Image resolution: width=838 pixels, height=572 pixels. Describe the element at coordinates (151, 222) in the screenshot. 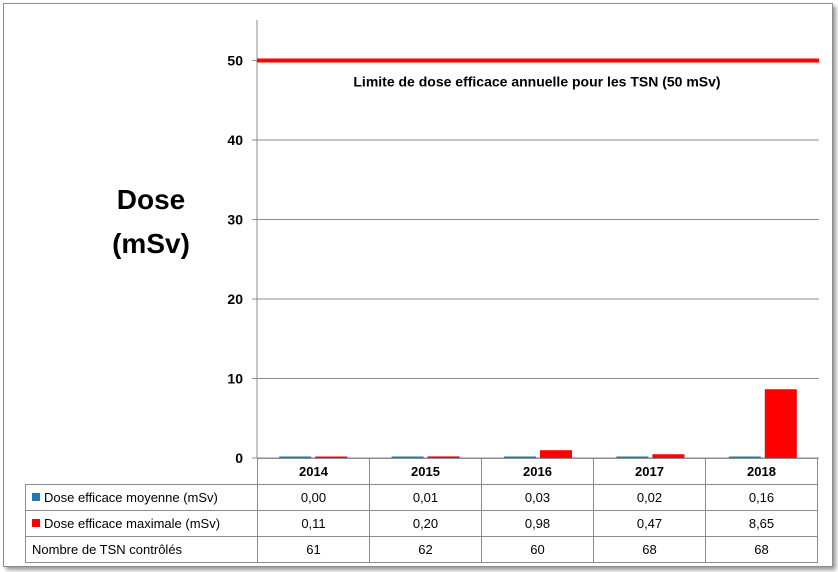

I see `y-axis-label: Dose (mSv)` at that location.